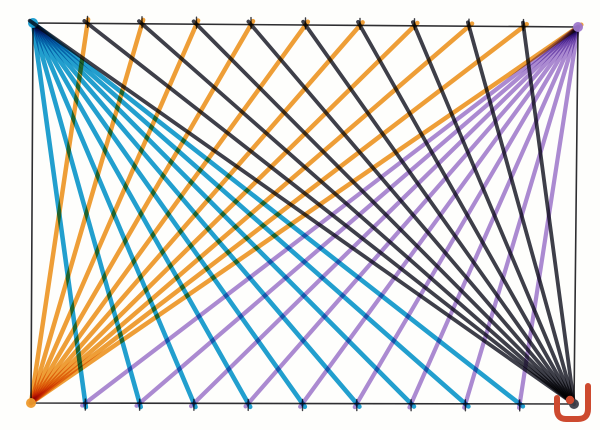 This screenshot has width=600, height=430. I want to click on red-corner-dot, so click(570, 400).